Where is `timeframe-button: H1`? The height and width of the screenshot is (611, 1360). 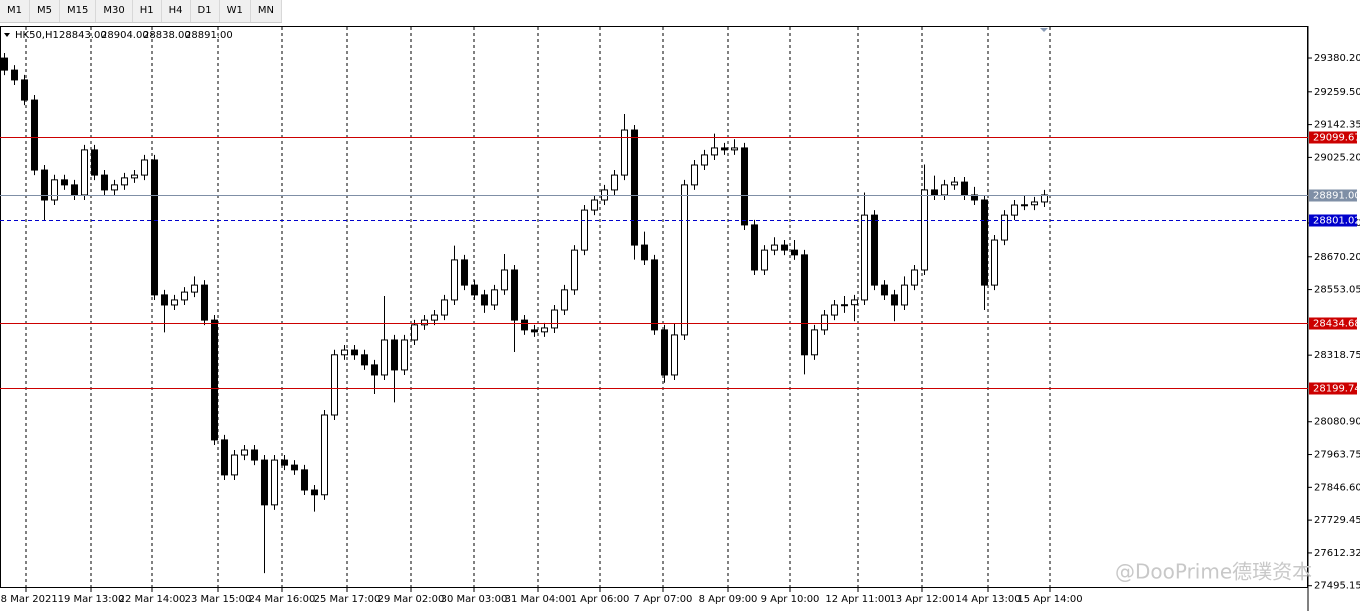 timeframe-button: H1 is located at coordinates (147, 11).